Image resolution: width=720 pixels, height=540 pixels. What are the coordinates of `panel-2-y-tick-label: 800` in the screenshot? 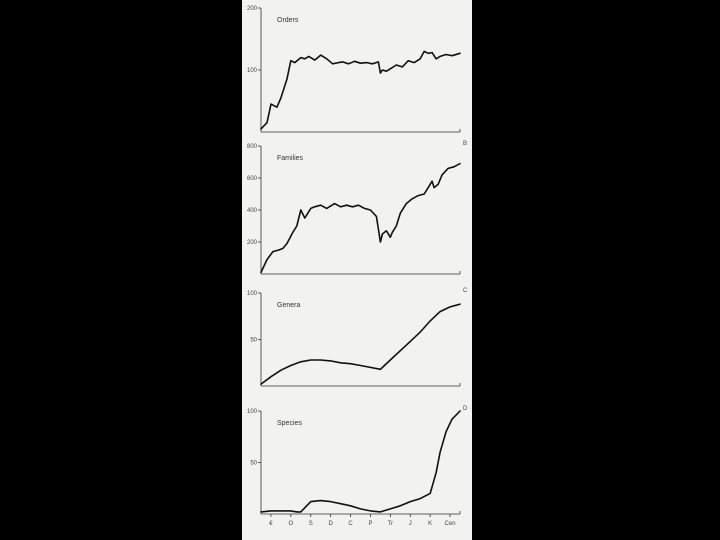 It's located at (252, 147).